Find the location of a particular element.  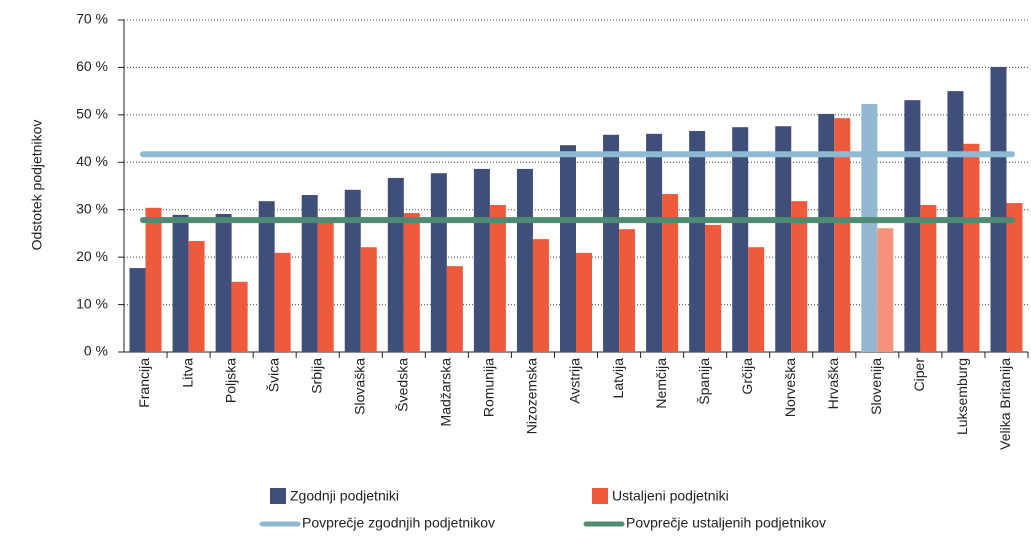

y-axis-label: Odstotek podjetnikov is located at coordinates (37, 185).